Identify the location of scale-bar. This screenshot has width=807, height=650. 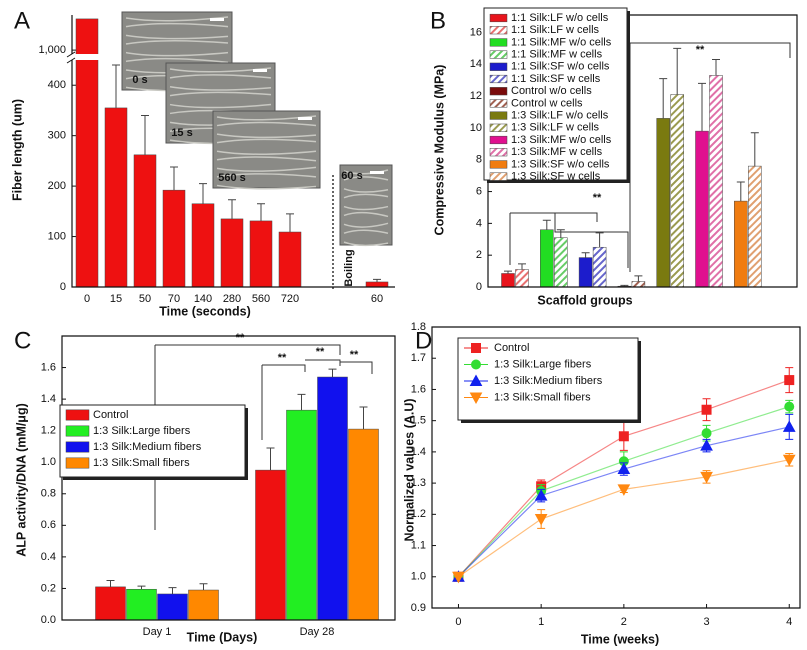
(217, 19).